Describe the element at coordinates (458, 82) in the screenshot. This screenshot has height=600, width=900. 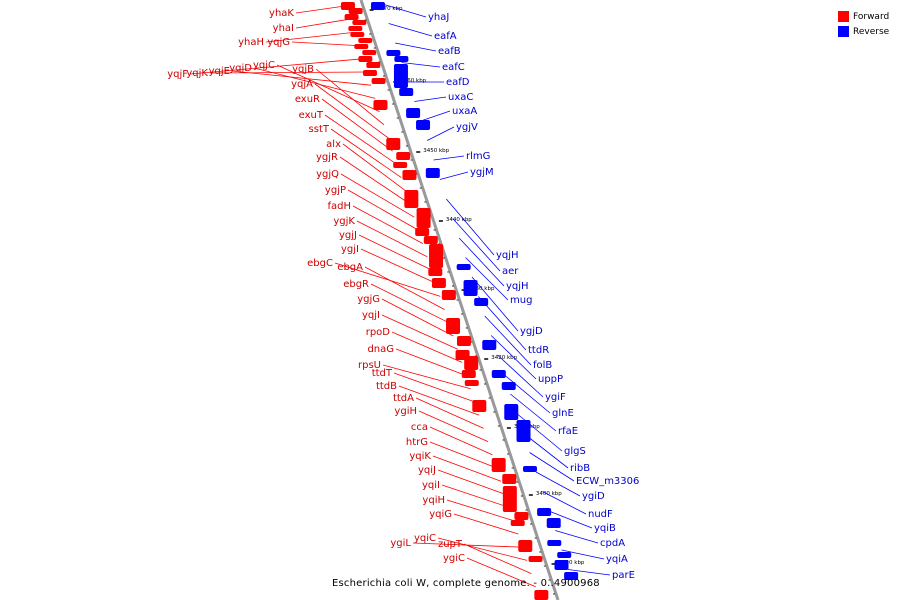
I see `reverse-gene-label: eafD` at that location.